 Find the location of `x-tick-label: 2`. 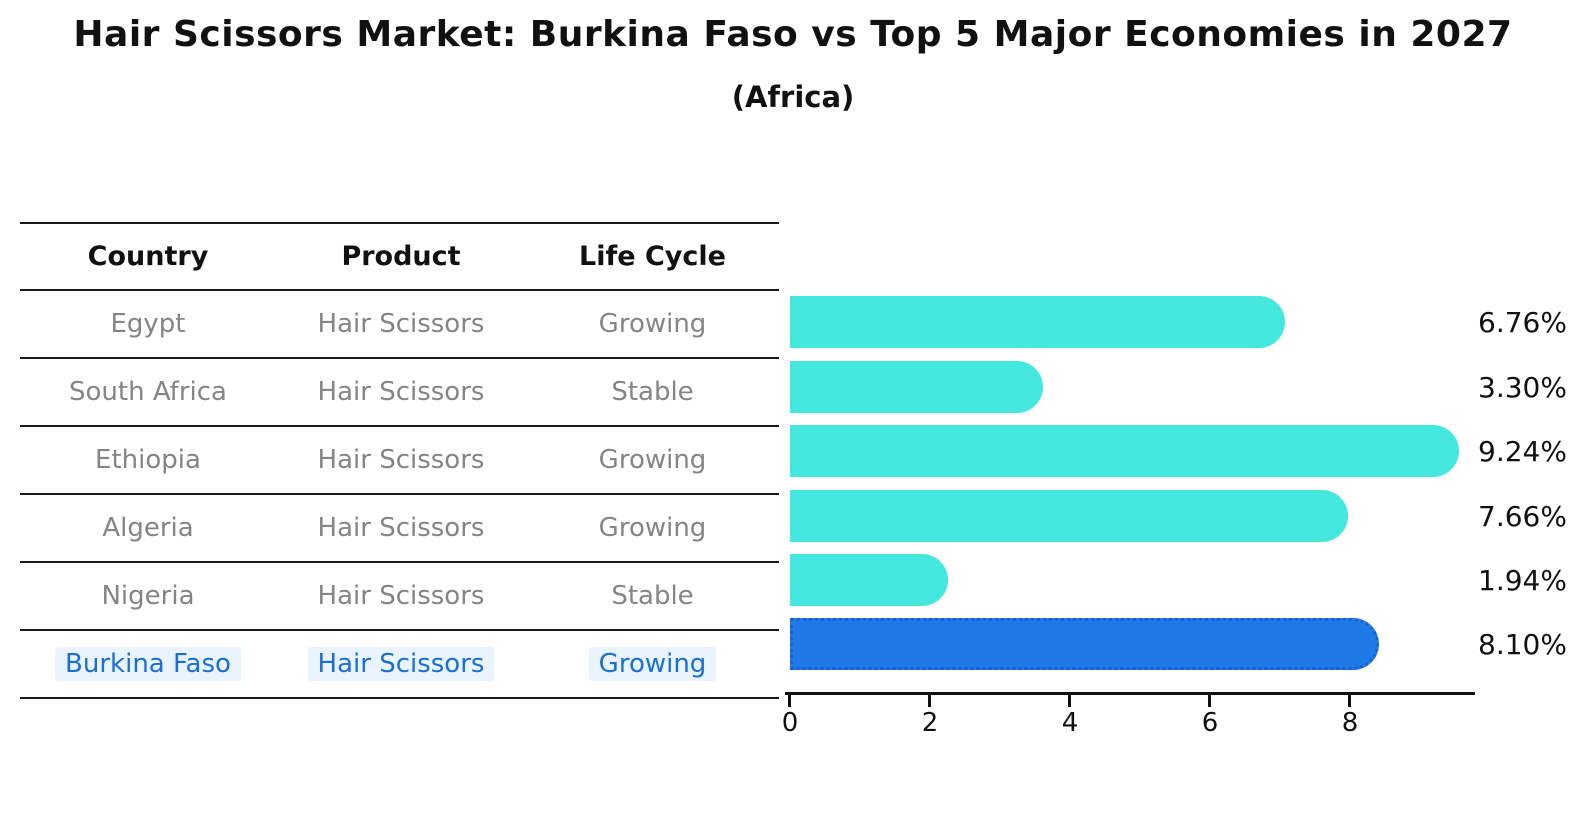

x-tick-label: 2 is located at coordinates (930, 723).